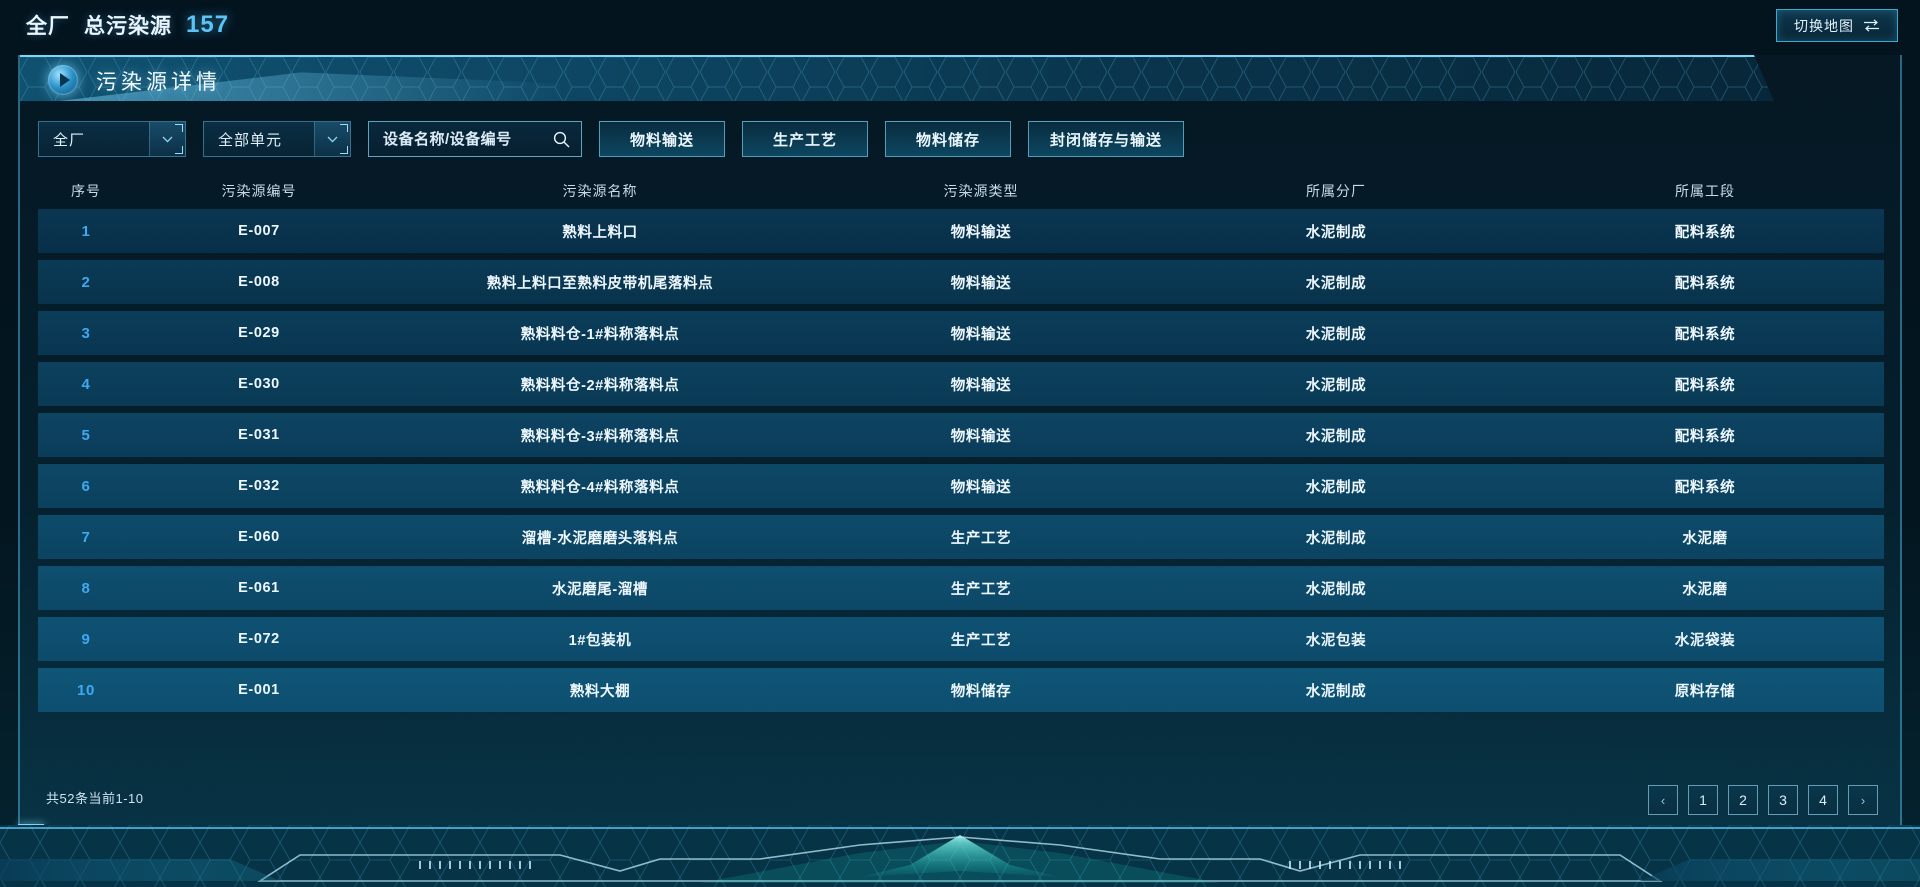  Describe the element at coordinates (600, 385) in the screenshot. I see `cell-name: 熟料料仓-2#料称落料点` at that location.